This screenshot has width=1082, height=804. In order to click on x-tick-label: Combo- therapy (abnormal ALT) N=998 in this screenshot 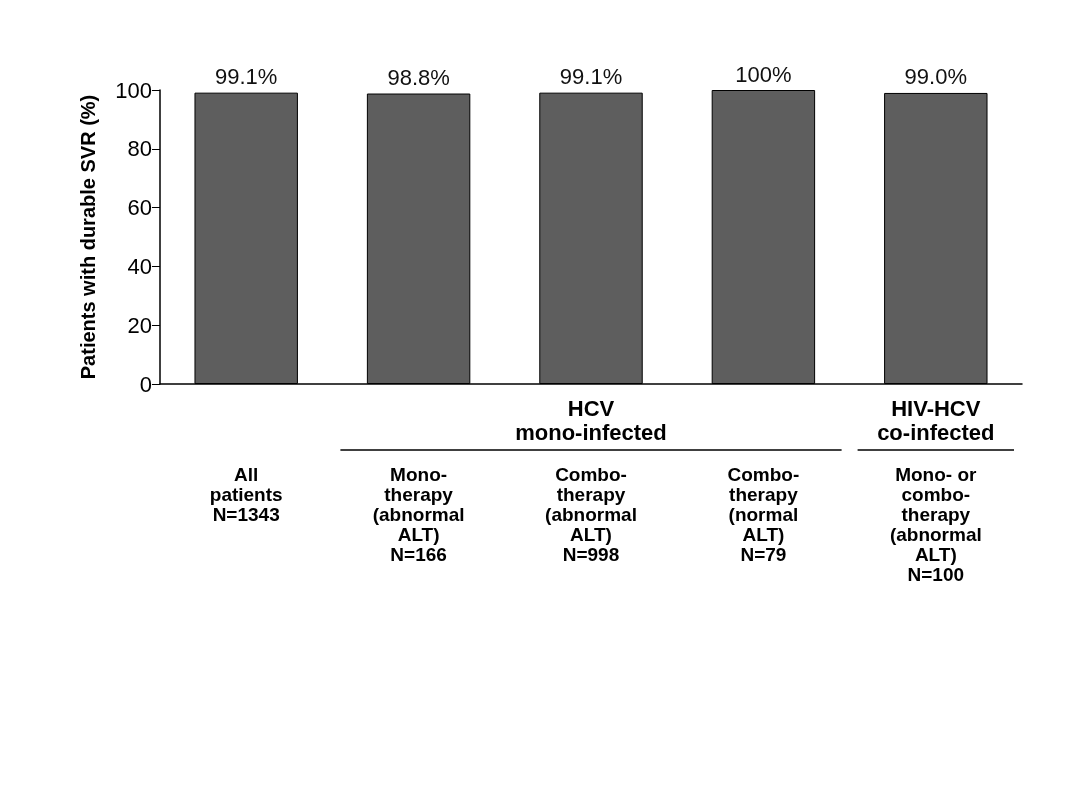, I will do `click(591, 514)`.